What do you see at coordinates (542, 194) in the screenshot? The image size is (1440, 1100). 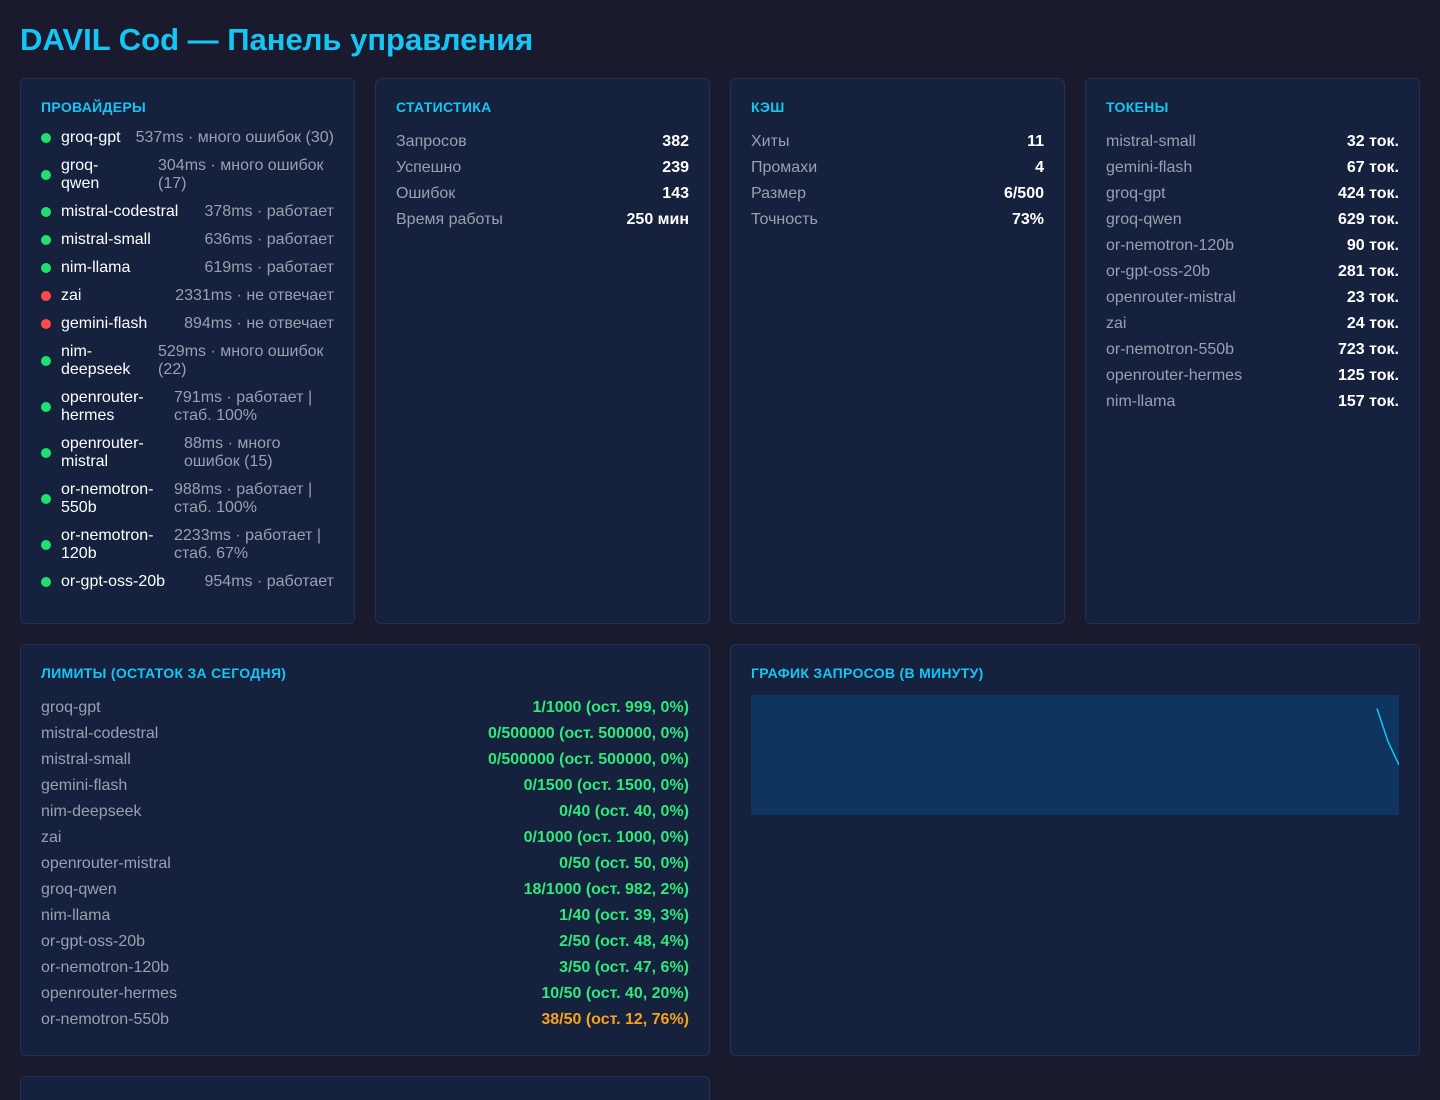 I see `stats-row: Ошибок 143` at bounding box center [542, 194].